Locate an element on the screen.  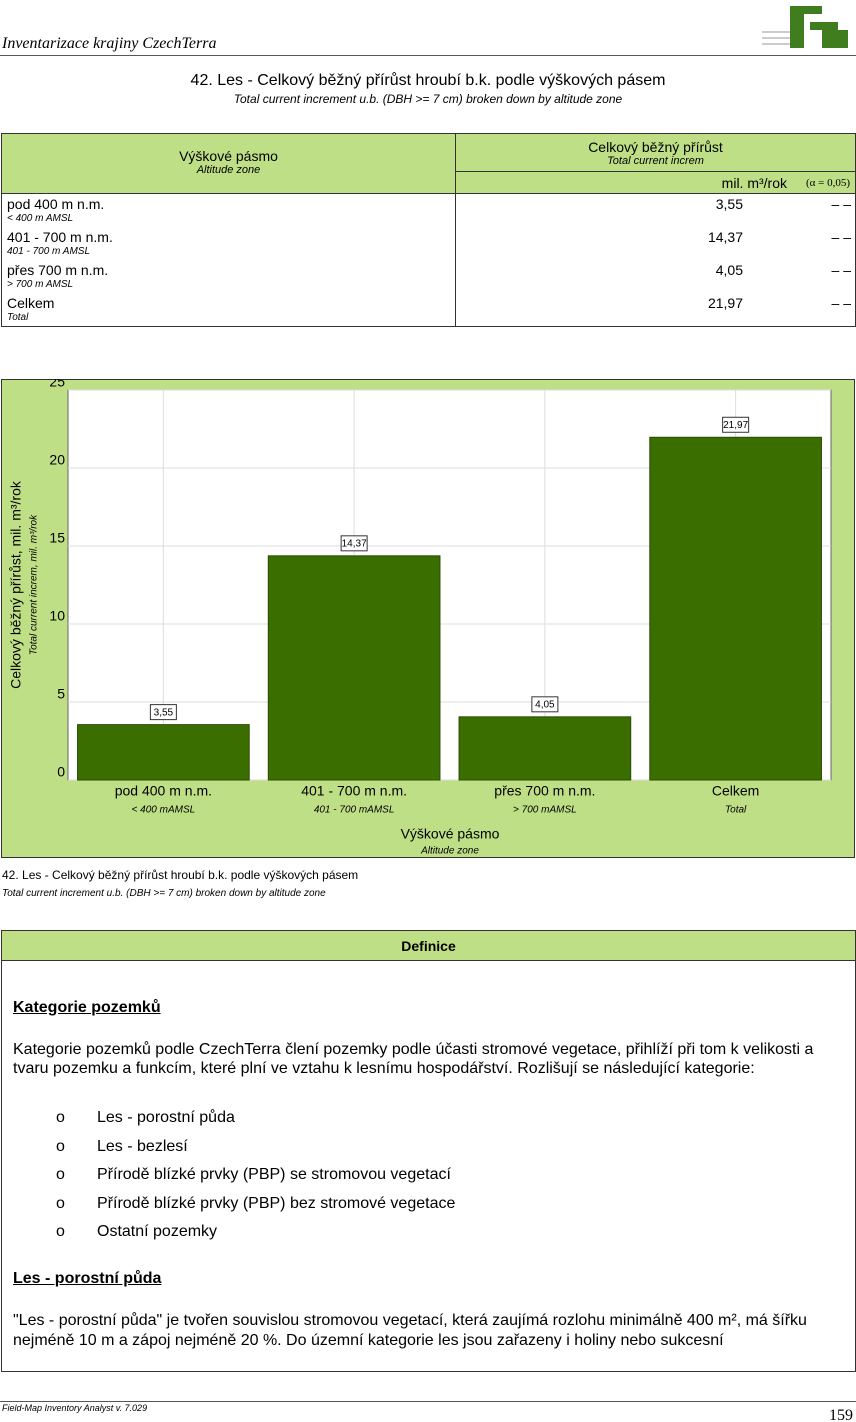
x-axis-title: Výškové pásmo is located at coordinates (450, 834).